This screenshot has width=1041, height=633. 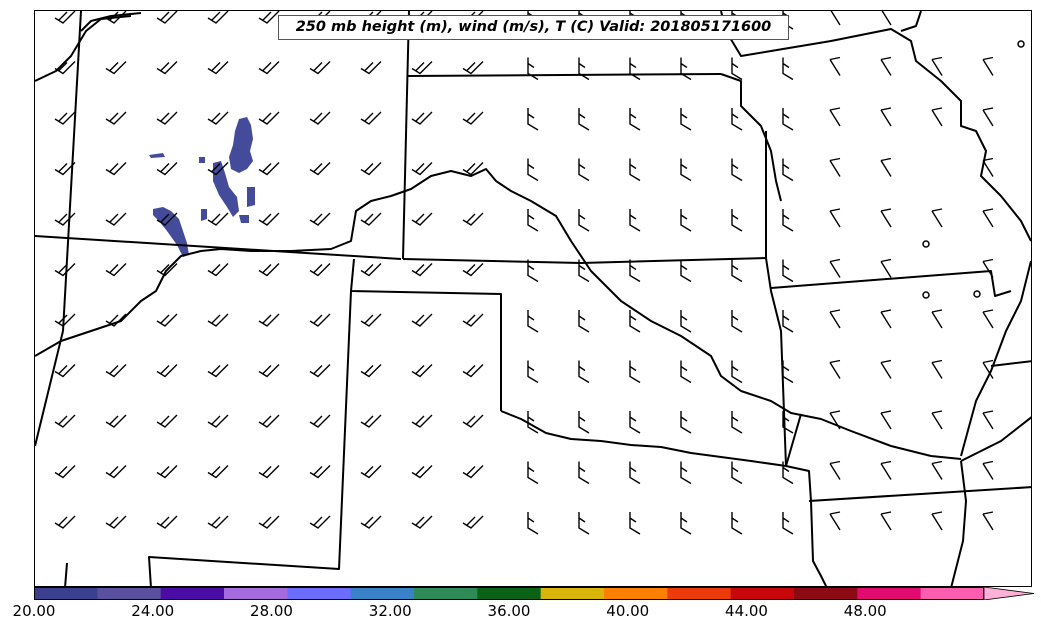 I want to click on colorbar-extend-arrow, so click(x=1008, y=593).